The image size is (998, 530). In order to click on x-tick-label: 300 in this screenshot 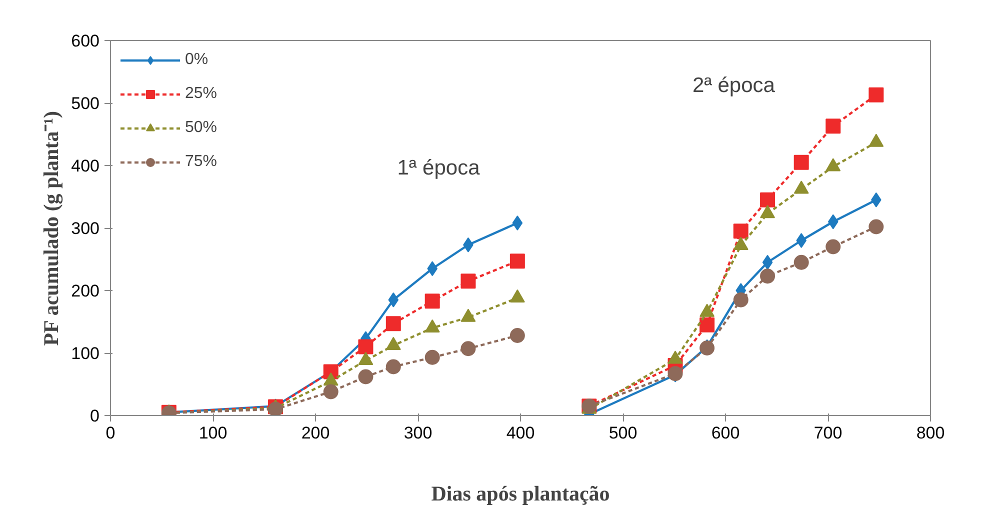, I will do `click(418, 433)`.